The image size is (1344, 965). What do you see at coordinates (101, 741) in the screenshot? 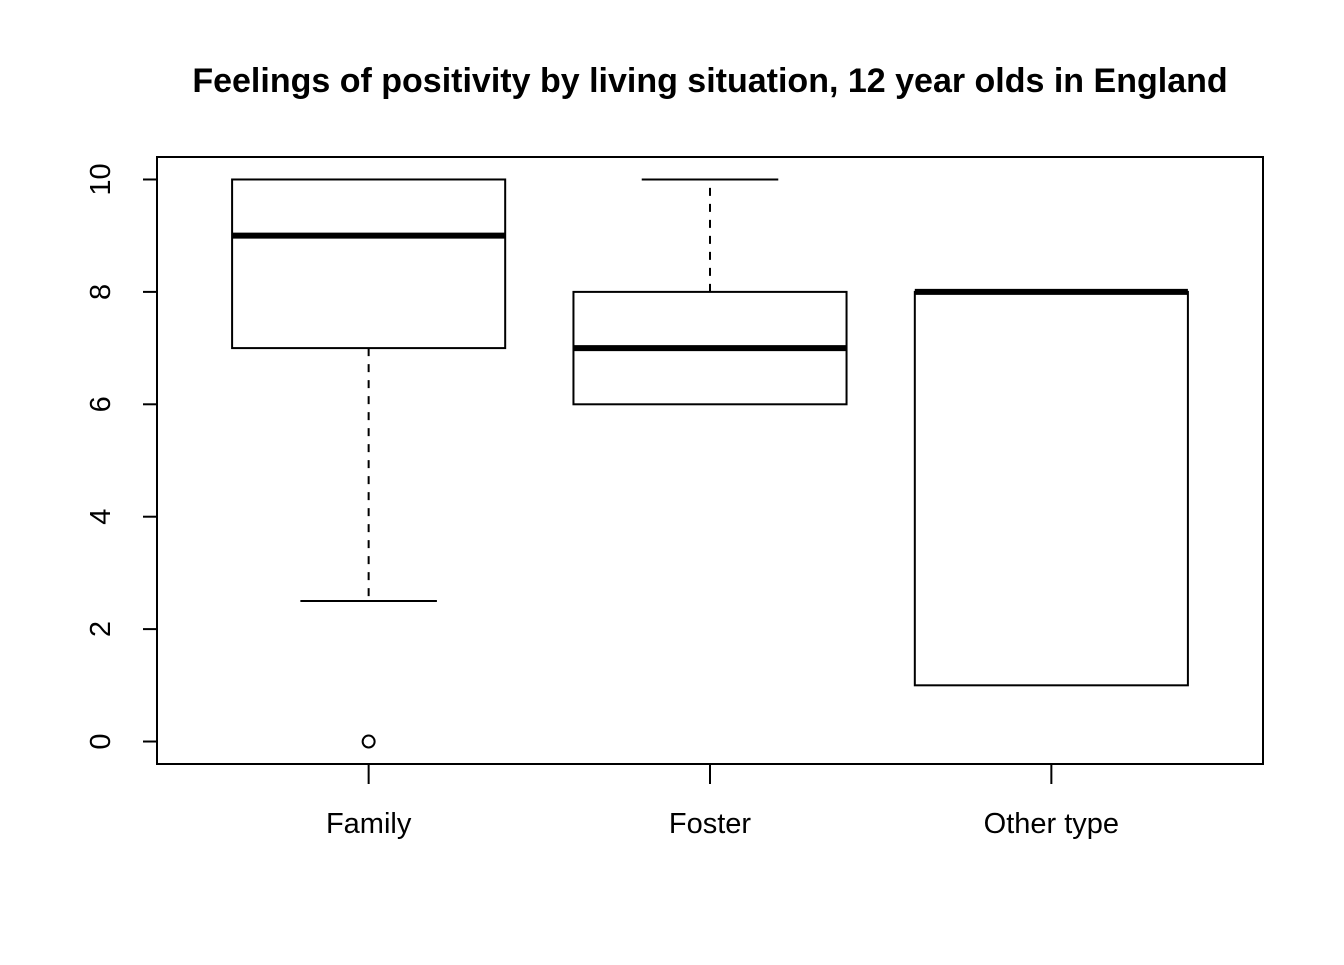
I see `y-tick-label: 0` at bounding box center [101, 741].